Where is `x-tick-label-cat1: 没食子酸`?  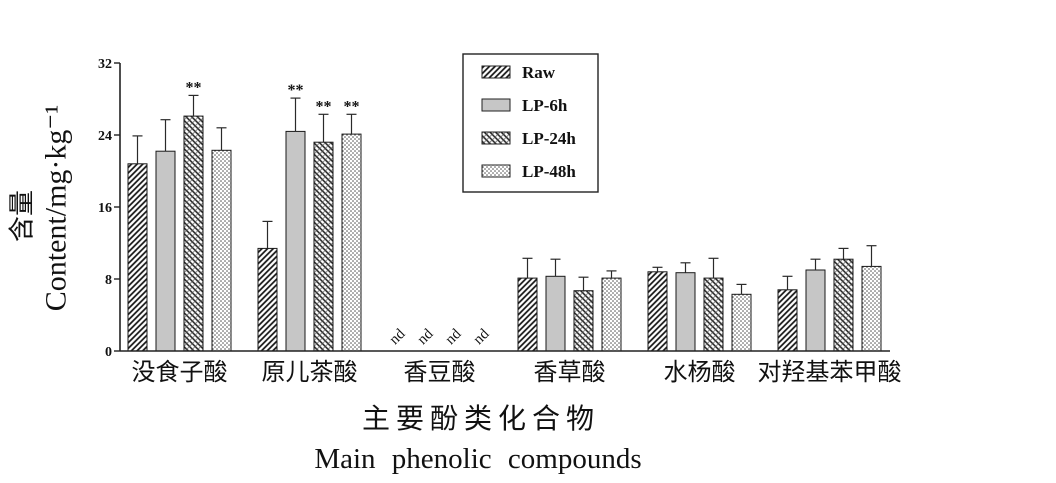 x-tick-label-cat1: 没食子酸 is located at coordinates (180, 372).